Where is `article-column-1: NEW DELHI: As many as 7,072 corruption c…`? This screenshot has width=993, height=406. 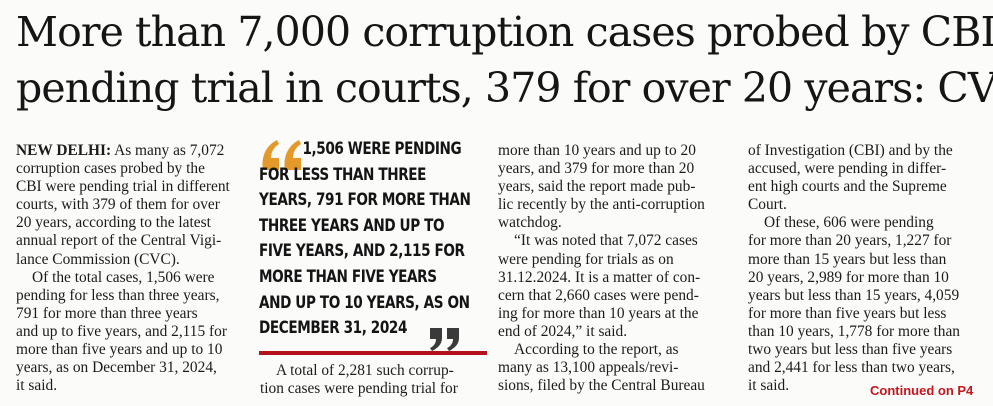
article-column-1: NEW DELHI: As many as 7,072 corruption c… is located at coordinates (132, 268).